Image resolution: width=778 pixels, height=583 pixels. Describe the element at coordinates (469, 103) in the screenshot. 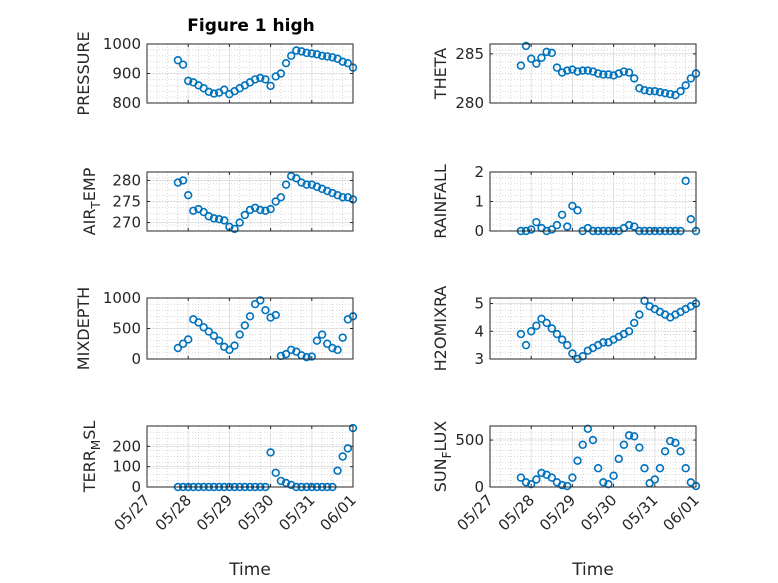

I see `y-tick-label: 280` at that location.